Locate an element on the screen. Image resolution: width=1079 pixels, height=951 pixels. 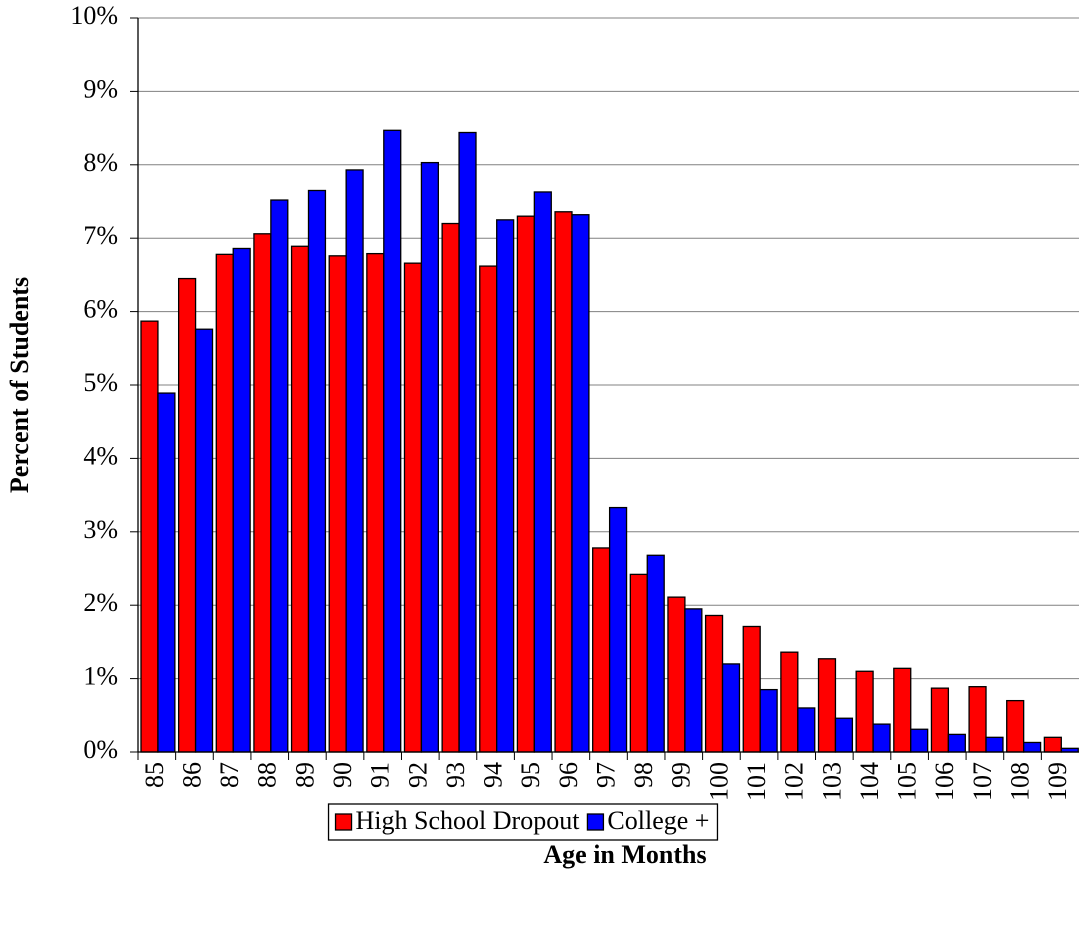
x-tick-label: 108 is located at coordinates (1020, 781).